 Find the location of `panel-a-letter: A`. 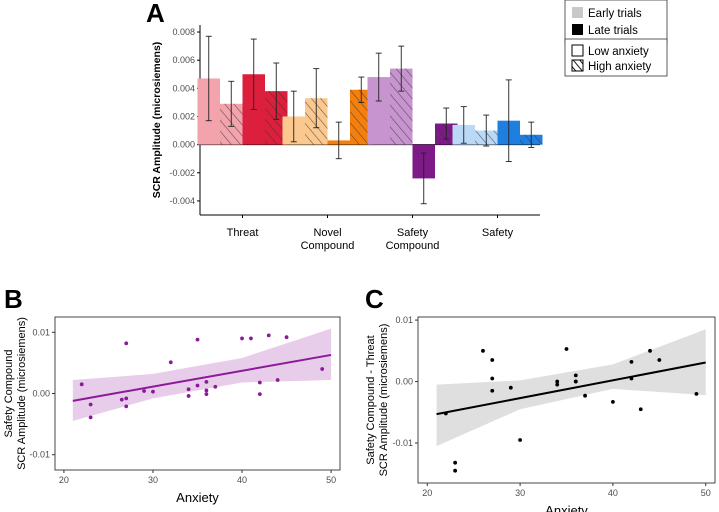

panel-a-letter: A is located at coordinates (155, 14).